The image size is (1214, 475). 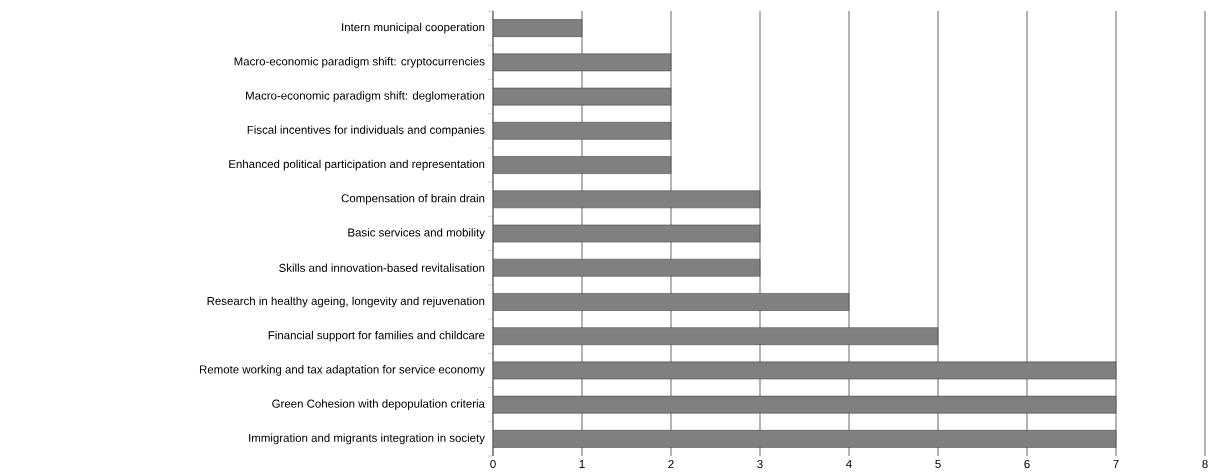 I want to click on x-tick-label: 2, so click(x=671, y=464).